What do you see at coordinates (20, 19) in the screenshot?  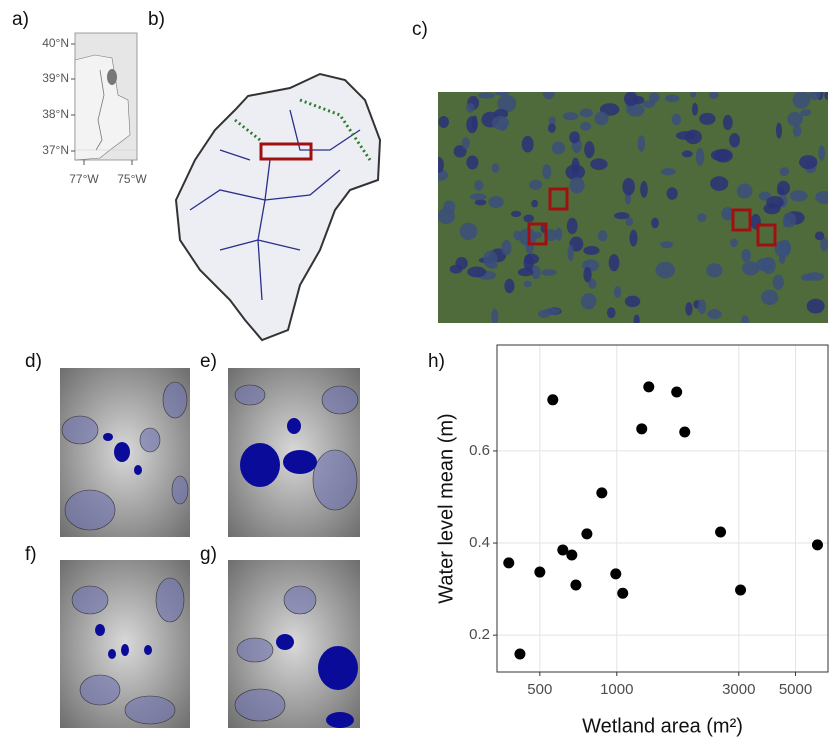 I see `panel-label: a)` at bounding box center [20, 19].